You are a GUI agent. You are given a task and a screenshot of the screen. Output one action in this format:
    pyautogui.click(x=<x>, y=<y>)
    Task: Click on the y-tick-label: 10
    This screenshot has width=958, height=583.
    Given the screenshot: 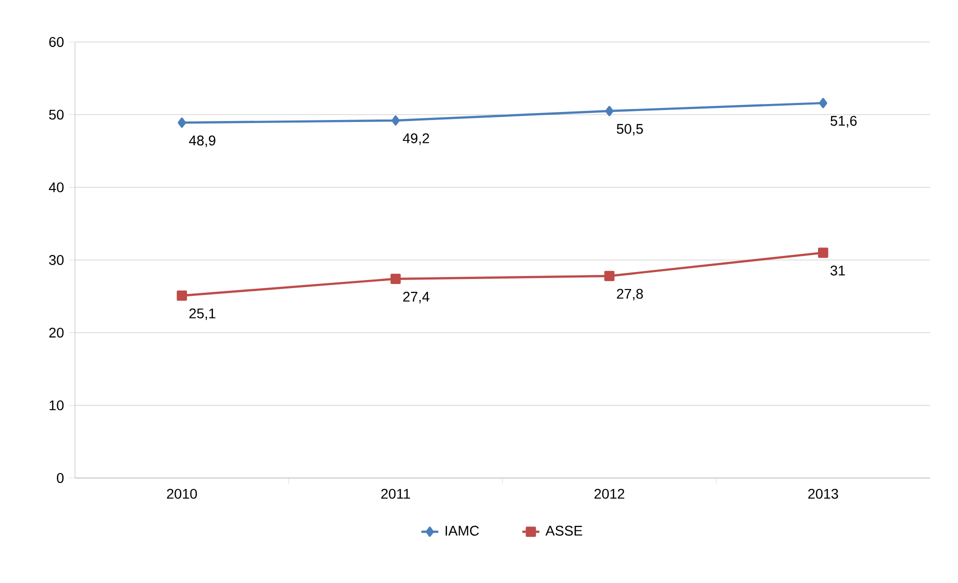 What is the action you would take?
    pyautogui.click(x=57, y=405)
    